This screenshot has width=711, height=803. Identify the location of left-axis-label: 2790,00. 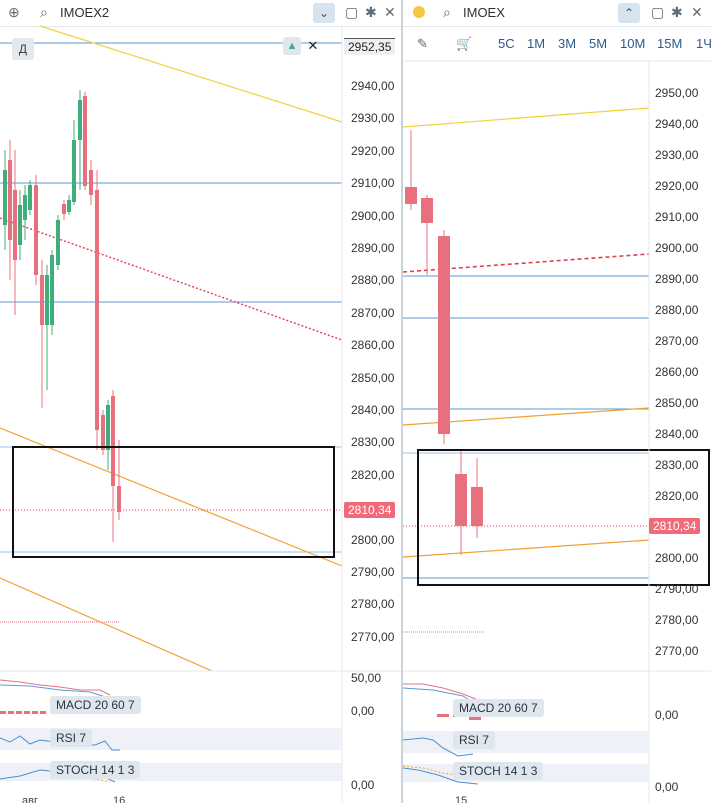
(373, 572).